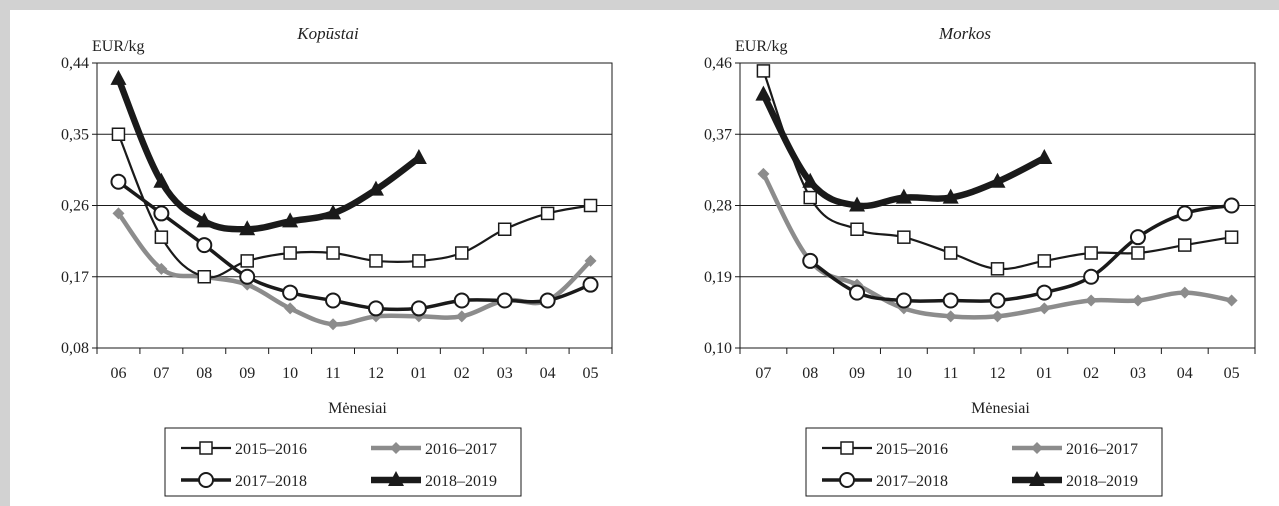 The width and height of the screenshot is (1279, 506). What do you see at coordinates (327, 33) in the screenshot?
I see `chart-title: Kopūstai` at bounding box center [327, 33].